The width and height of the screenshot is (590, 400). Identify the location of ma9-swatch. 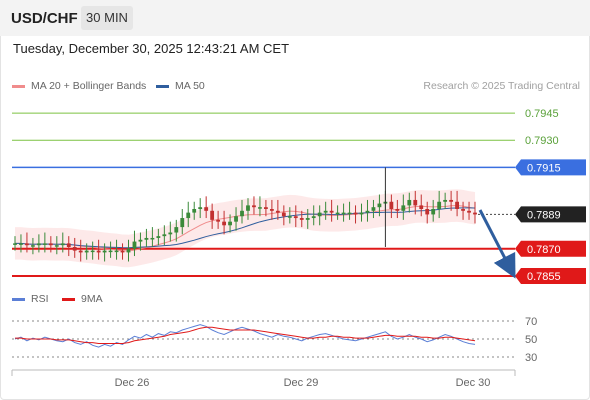
(68, 299).